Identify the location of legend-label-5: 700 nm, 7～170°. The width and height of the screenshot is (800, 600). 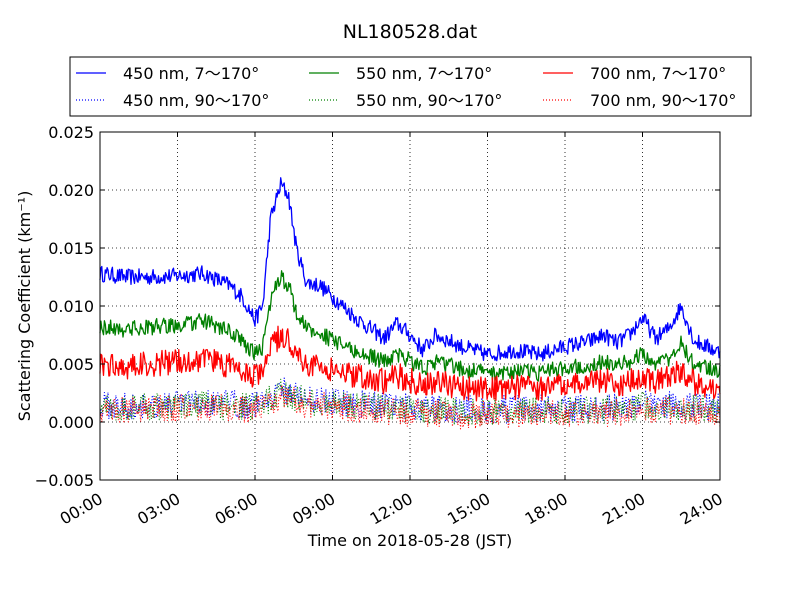
(658, 73).